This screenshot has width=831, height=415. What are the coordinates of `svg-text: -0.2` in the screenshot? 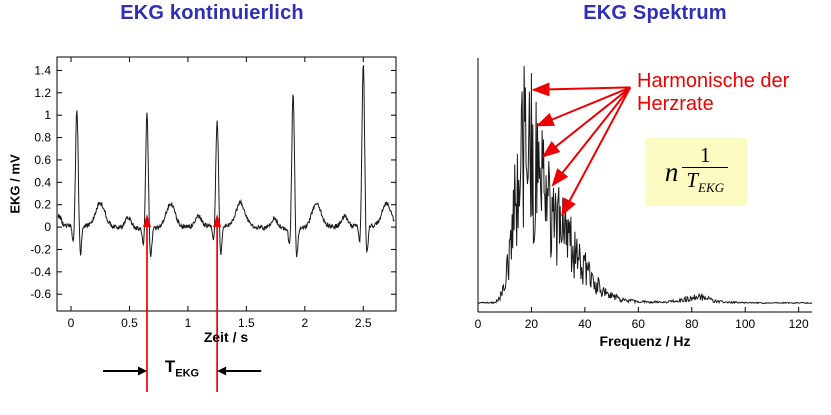 It's located at (40, 249).